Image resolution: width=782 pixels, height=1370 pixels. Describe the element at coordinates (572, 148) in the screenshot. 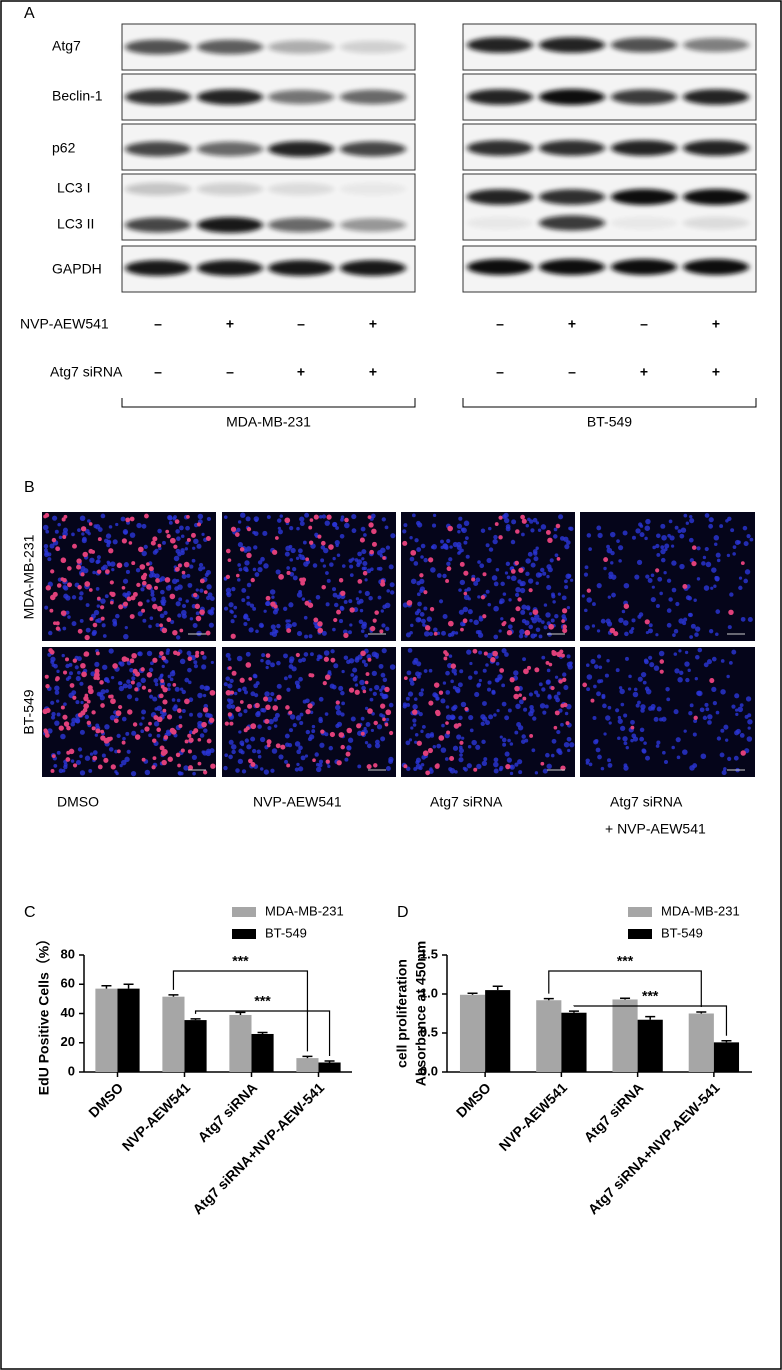

I see `blot-band` at that location.